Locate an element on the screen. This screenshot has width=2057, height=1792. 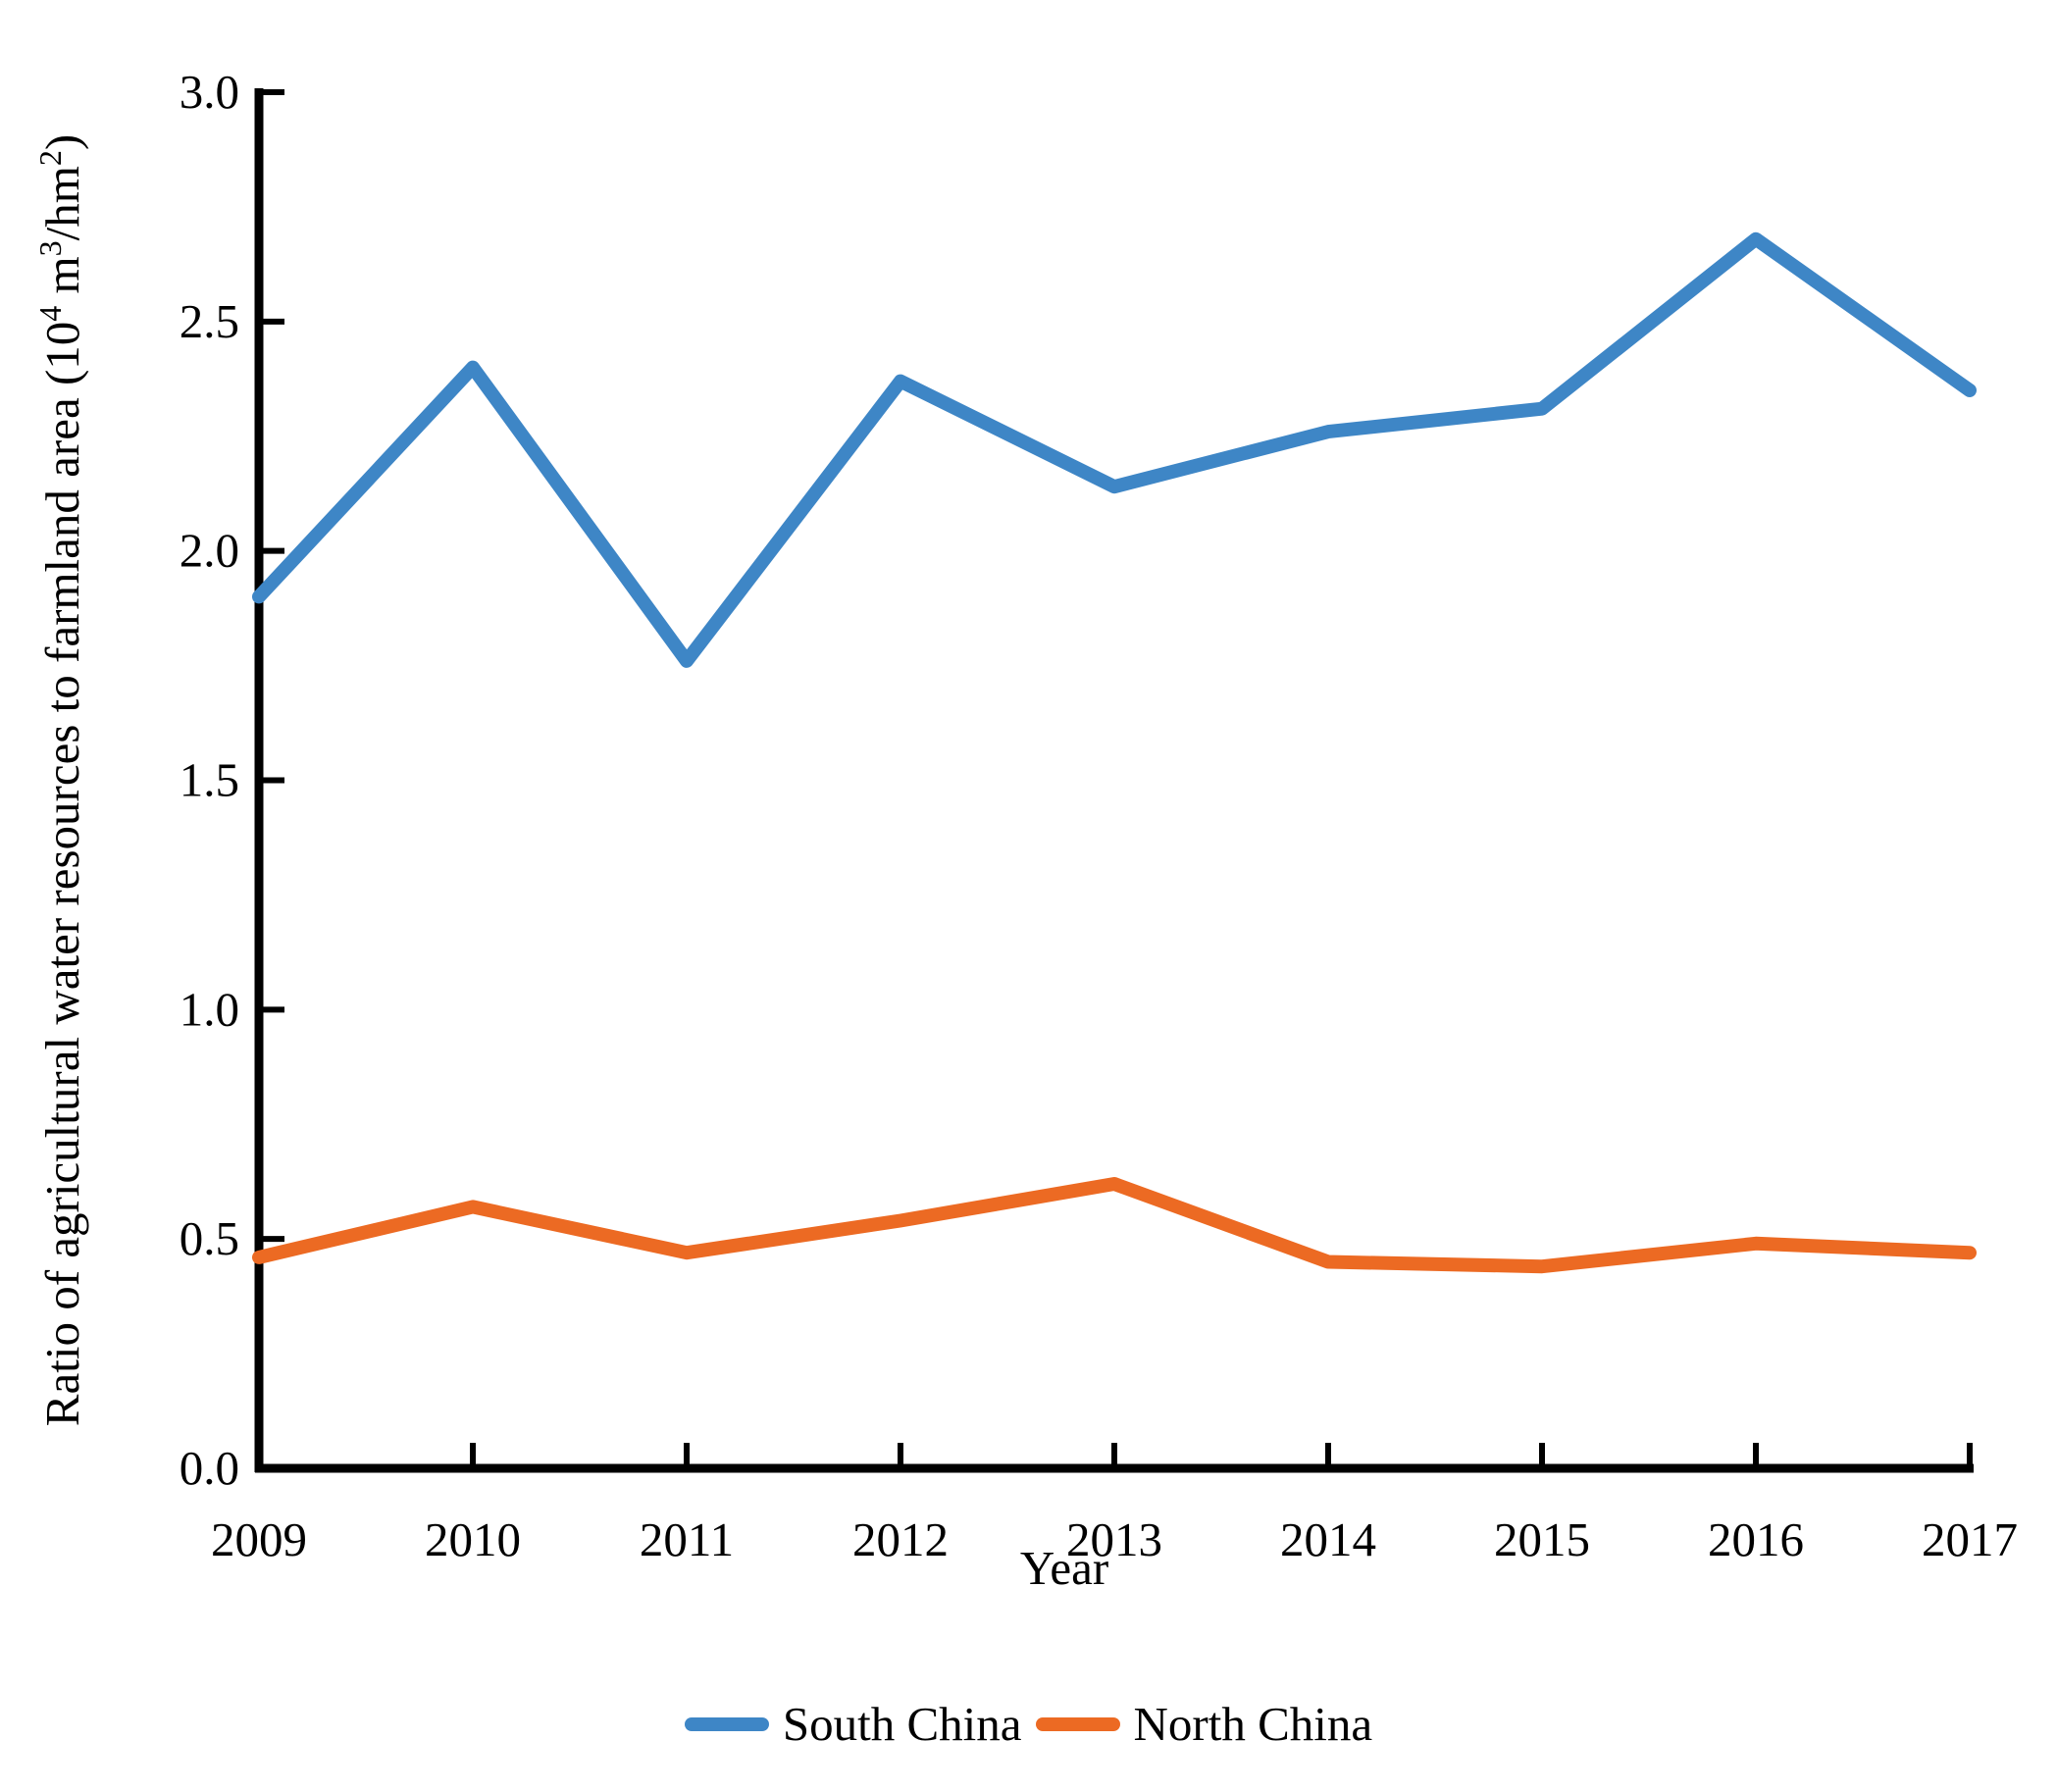
x-tick-label: 2017 is located at coordinates (1970, 1539).